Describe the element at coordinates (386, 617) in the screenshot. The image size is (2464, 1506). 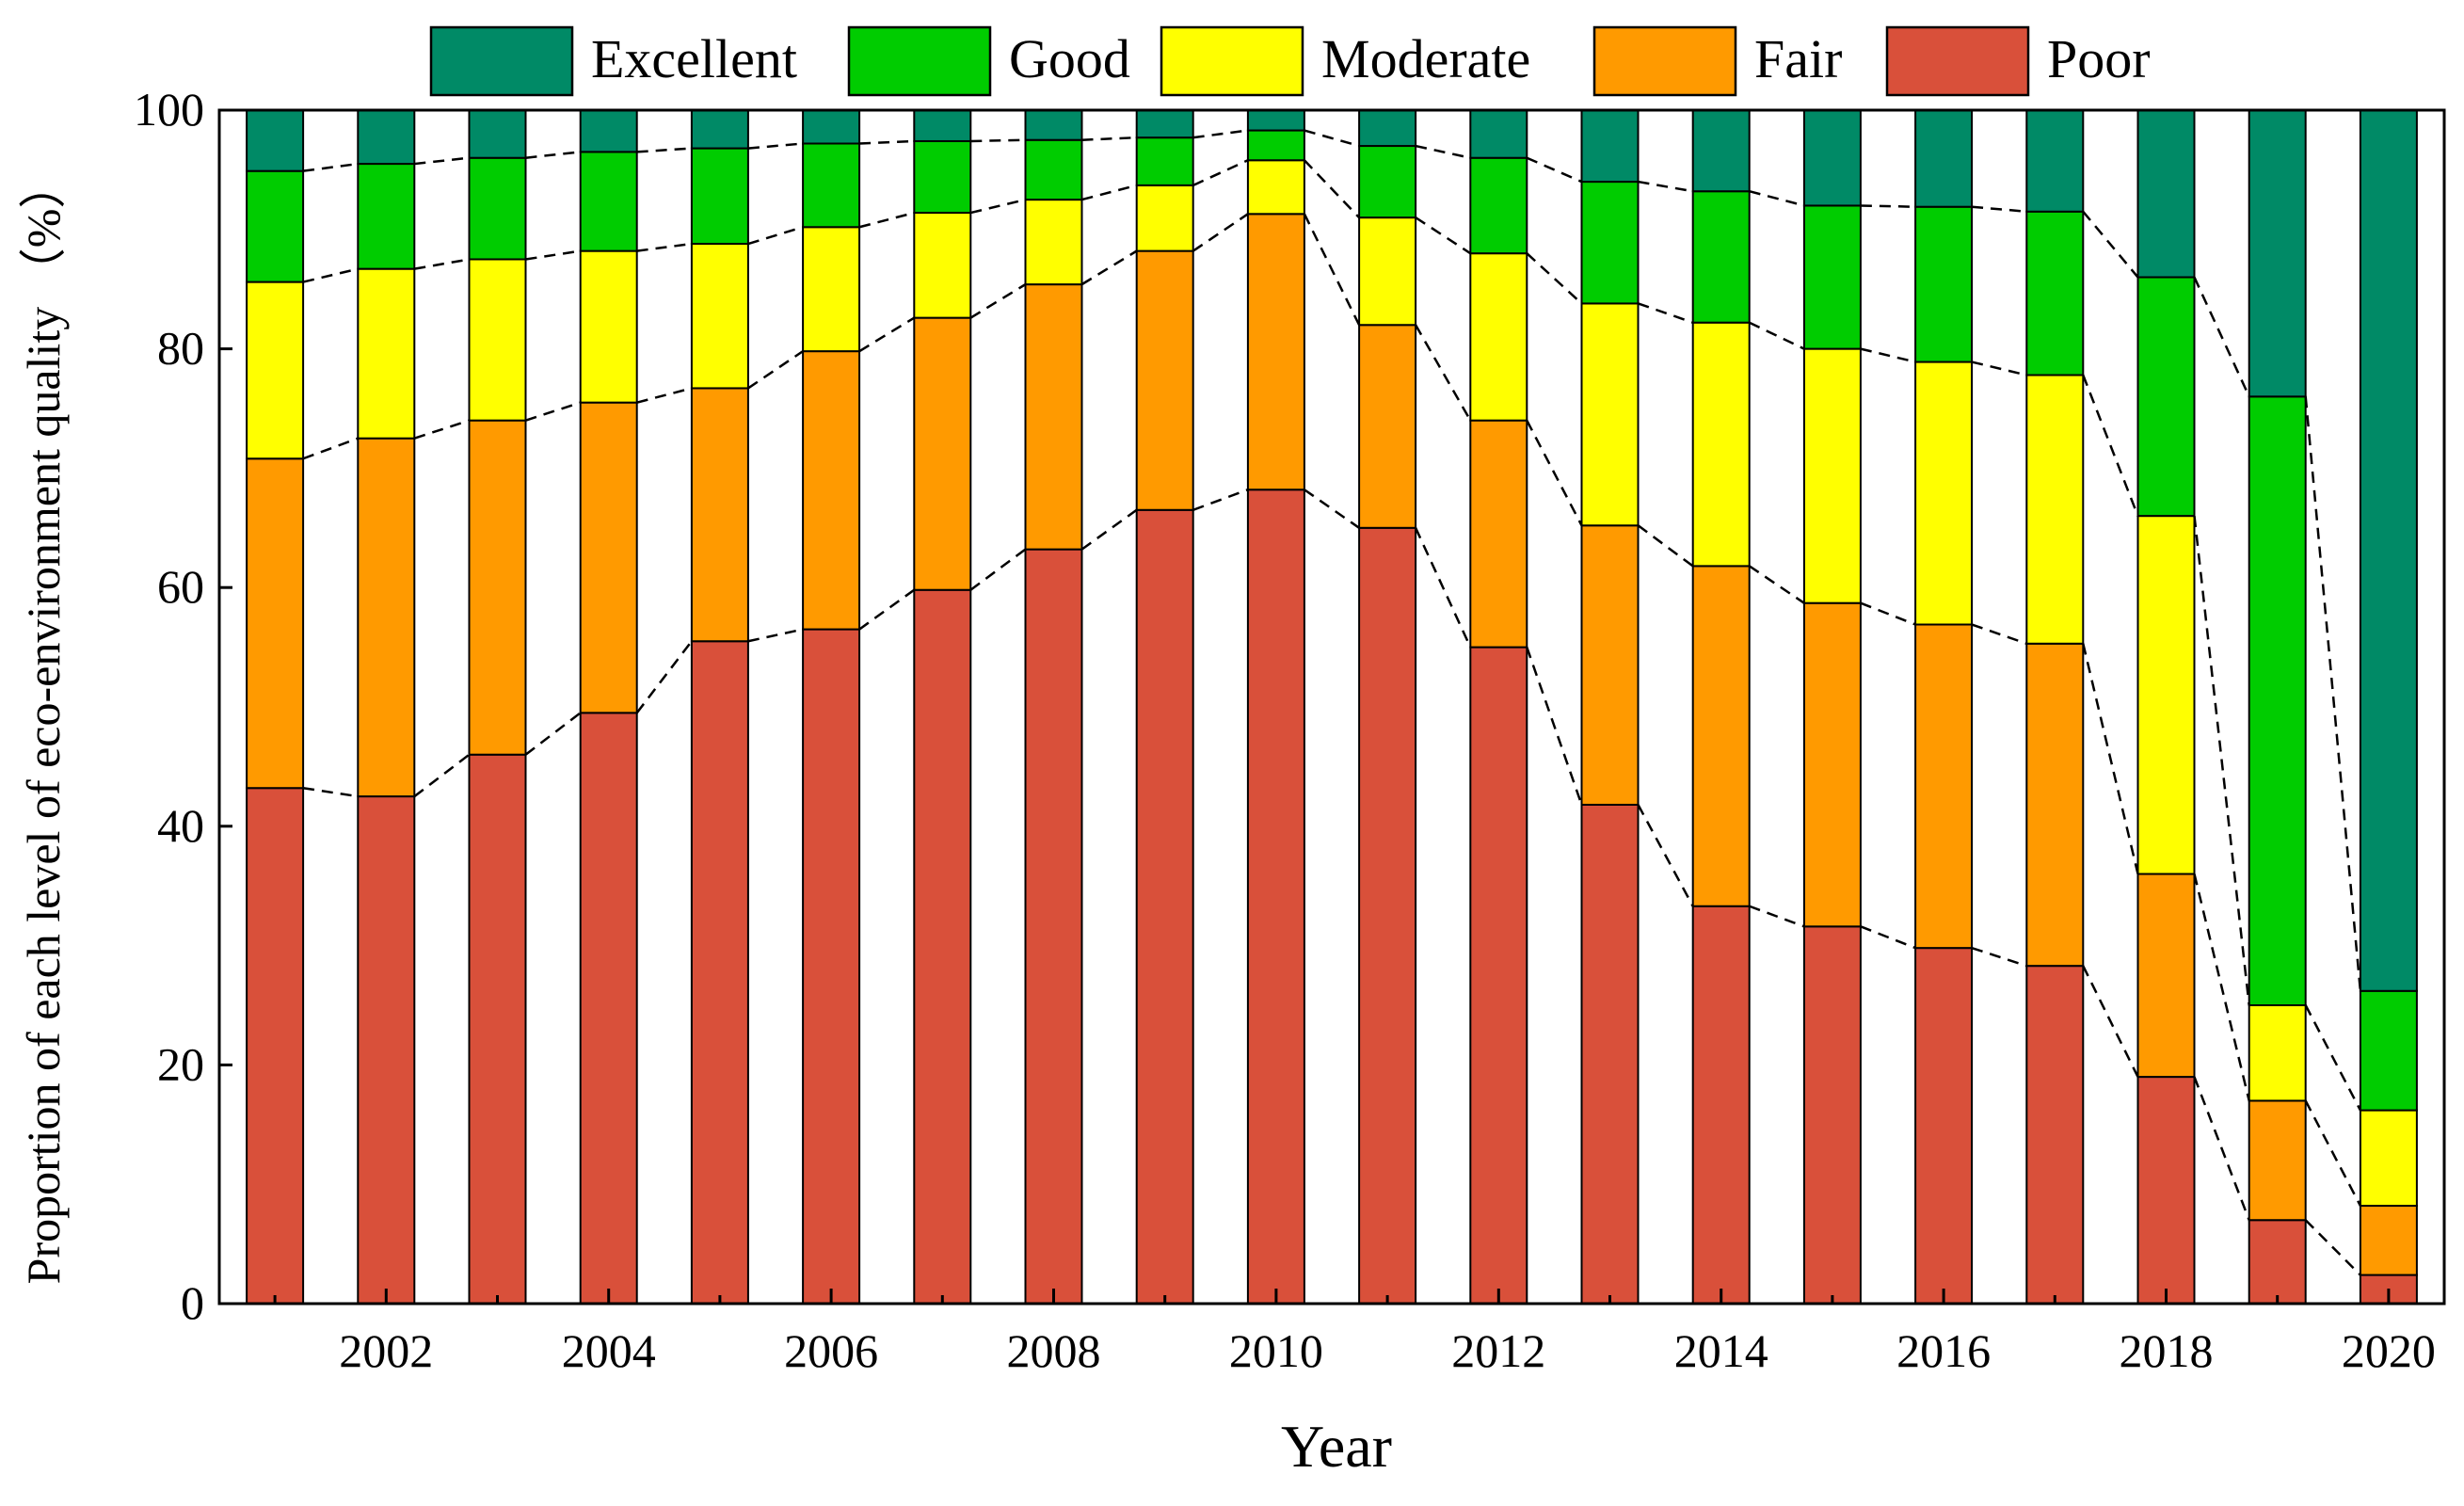
I see `bar-fair-2002` at that location.